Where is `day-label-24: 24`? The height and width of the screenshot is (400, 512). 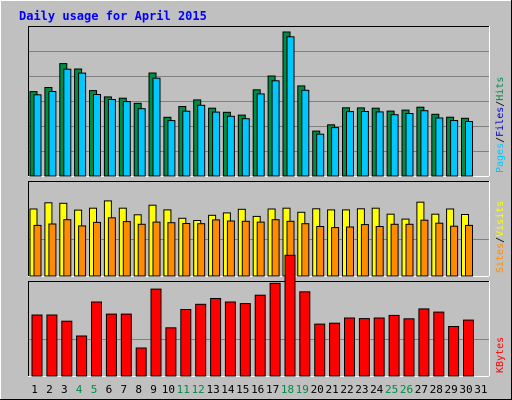
day-label-24: 24 is located at coordinates (377, 389).